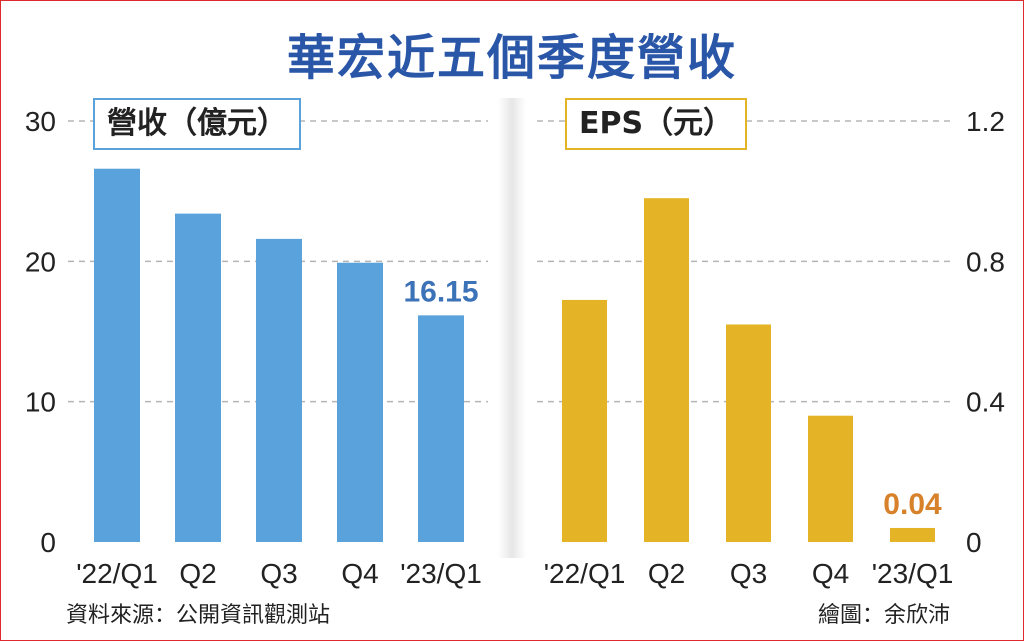 This screenshot has height=641, width=1024. Describe the element at coordinates (40, 402) in the screenshot. I see `revenue-ytick-label: 10` at that location.